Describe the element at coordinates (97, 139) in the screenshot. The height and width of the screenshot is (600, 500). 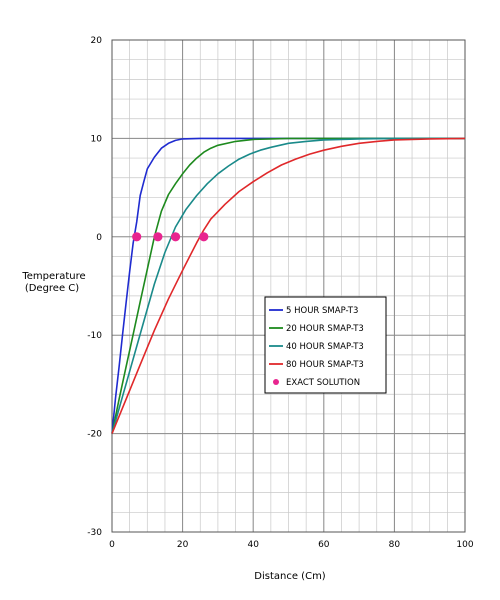
I see `y-tick-label: 10` at that location.